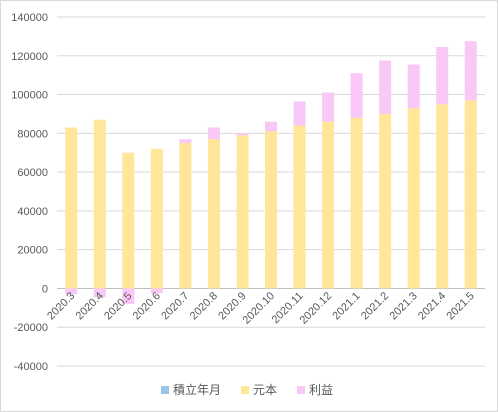 The image size is (498, 412). I want to click on x-tick-label: 2020.12, so click(316, 308).